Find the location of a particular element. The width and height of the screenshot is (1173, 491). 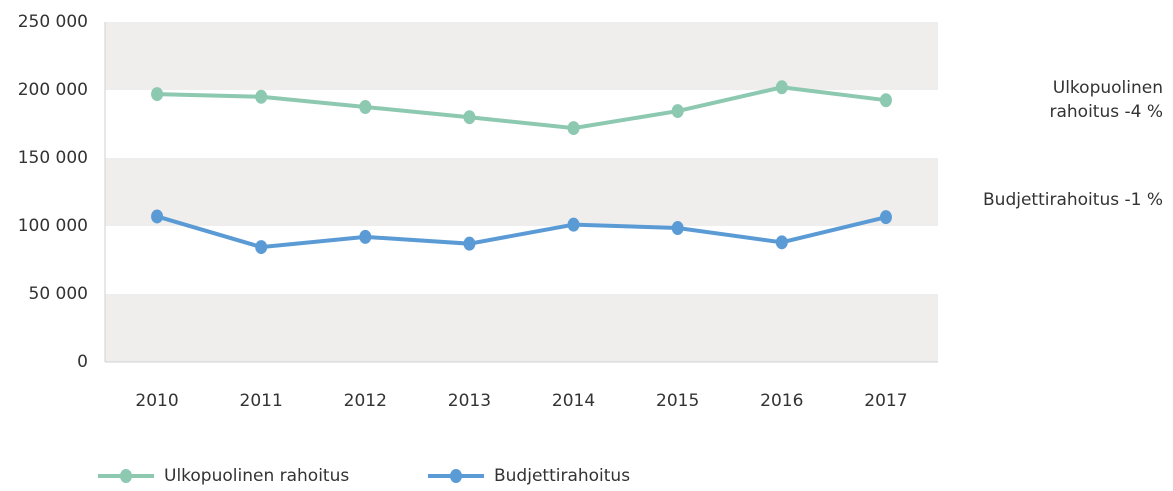

x-tick-label: 2010 is located at coordinates (156, 401).